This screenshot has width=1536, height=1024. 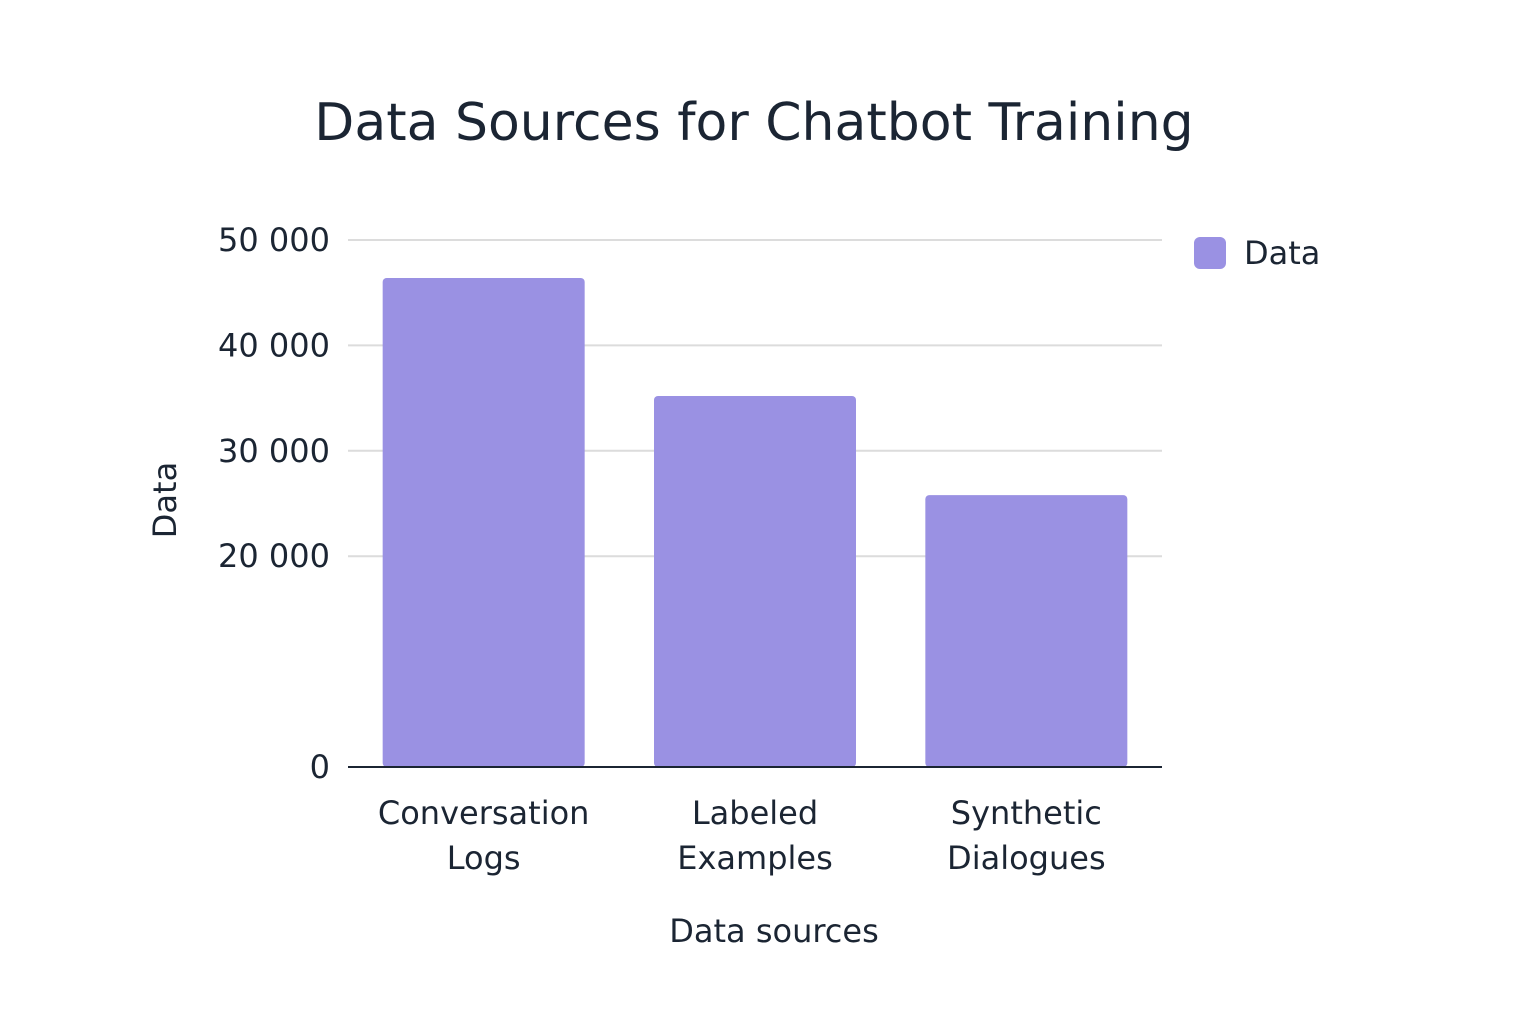 I want to click on legend-swatch, so click(x=1210, y=253).